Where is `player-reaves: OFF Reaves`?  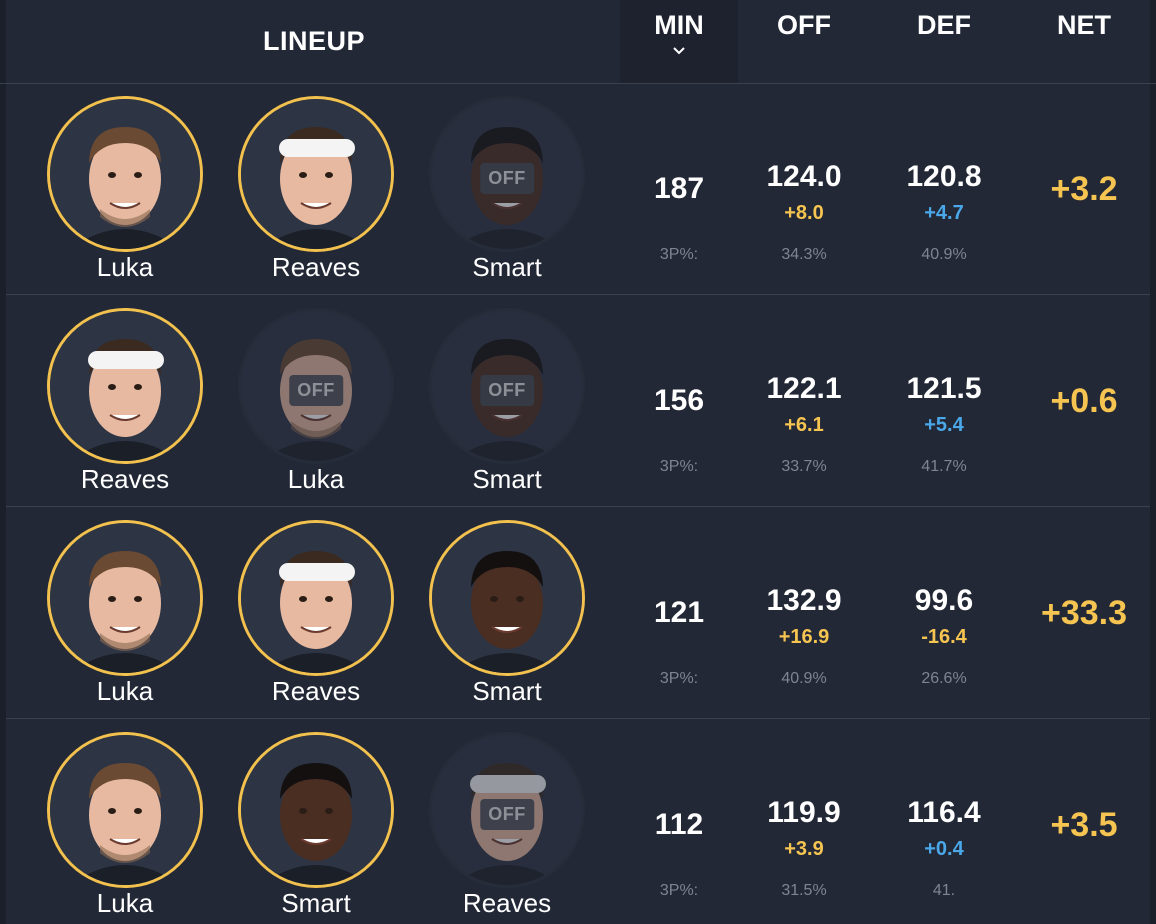
player-reaves: OFF Reaves is located at coordinates (509, 828).